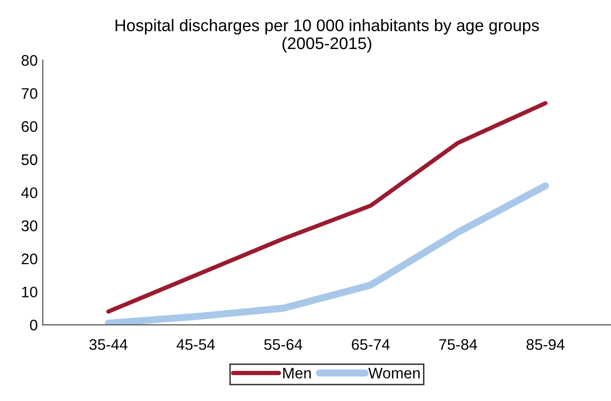 The height and width of the screenshot is (401, 611). Describe the element at coordinates (195, 344) in the screenshot. I see `x-tick-label: 45-54` at that location.